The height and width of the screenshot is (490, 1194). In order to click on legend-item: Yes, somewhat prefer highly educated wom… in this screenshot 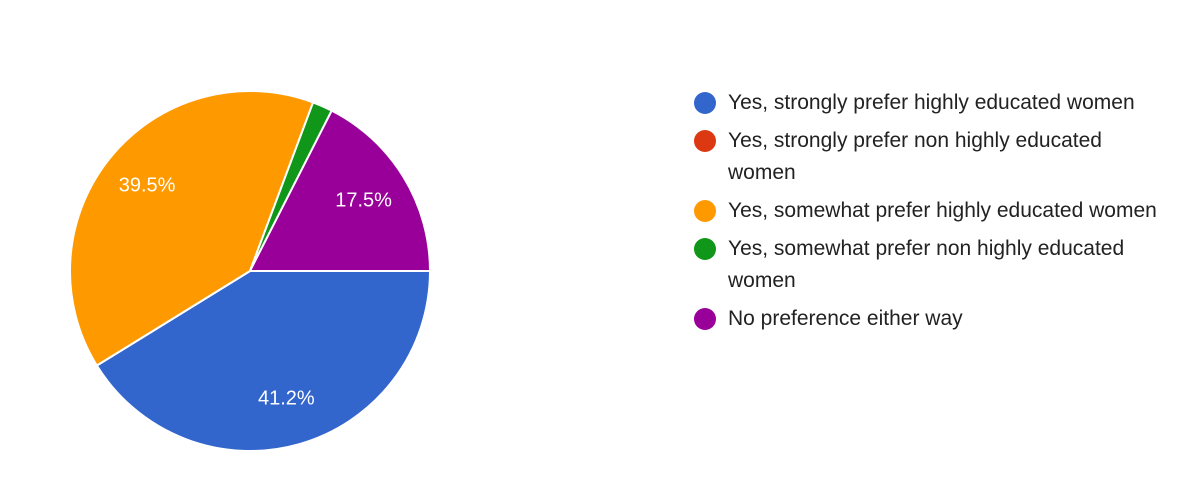, I will do `click(931, 211)`.